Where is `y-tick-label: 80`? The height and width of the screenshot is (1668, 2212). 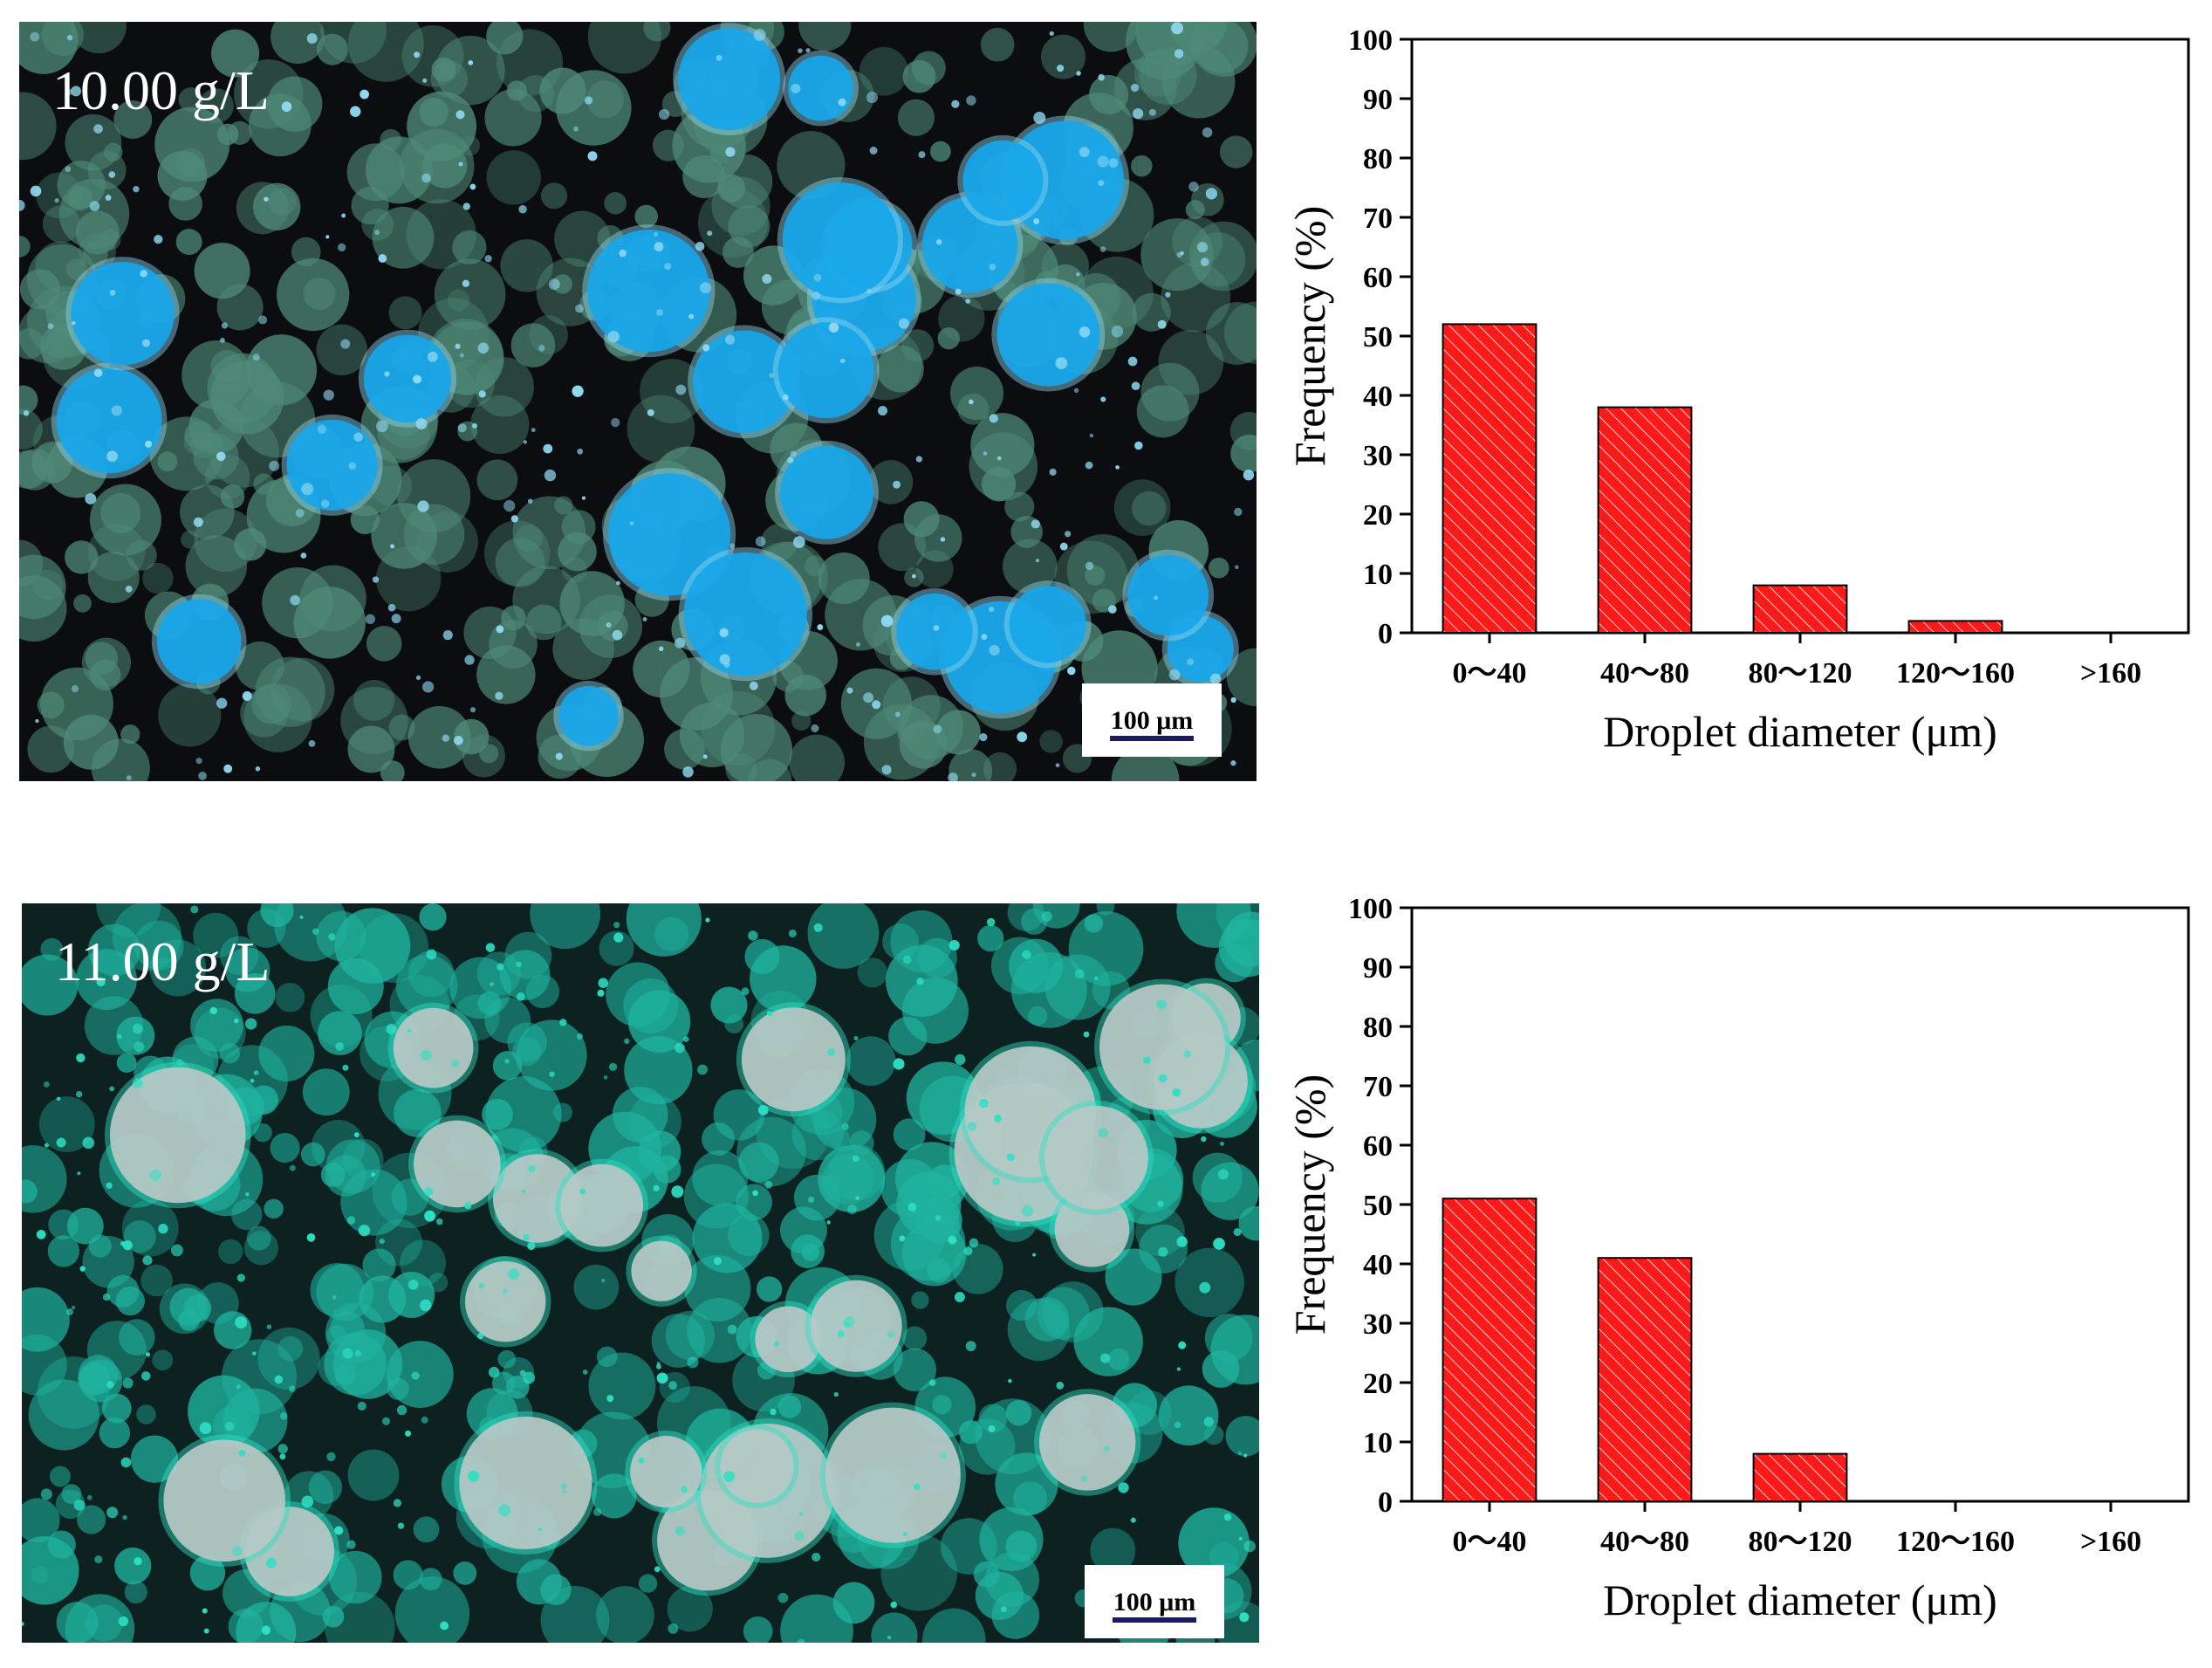
y-tick-label: 80 is located at coordinates (1378, 159).